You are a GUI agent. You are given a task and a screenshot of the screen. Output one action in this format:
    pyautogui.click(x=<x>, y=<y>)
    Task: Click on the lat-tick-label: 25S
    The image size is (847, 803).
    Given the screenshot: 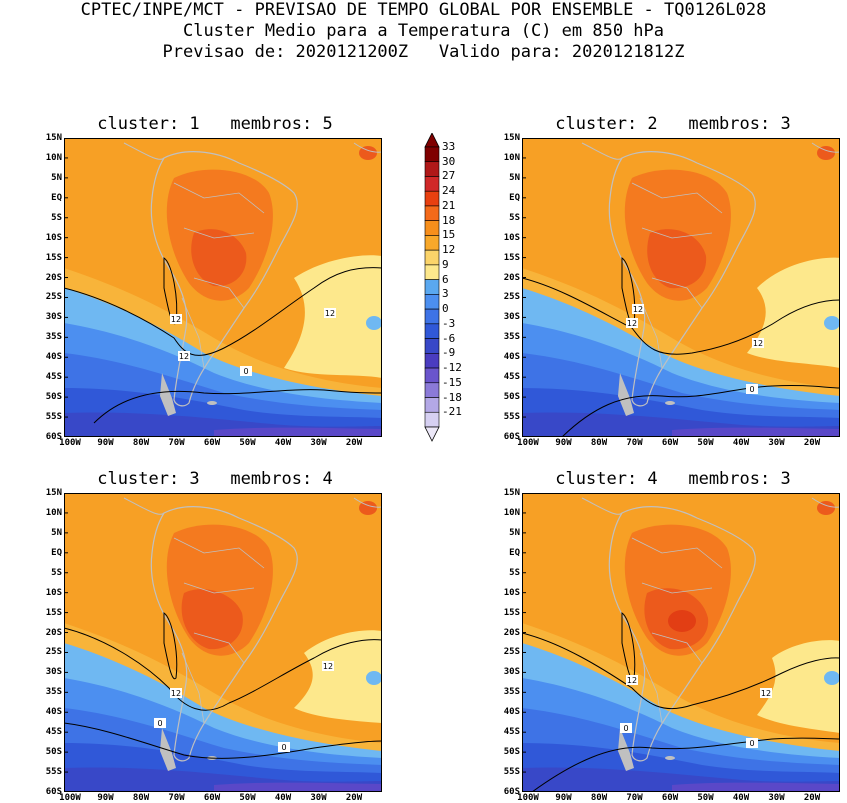 What is the action you would take?
    pyautogui.click(x=511, y=297)
    